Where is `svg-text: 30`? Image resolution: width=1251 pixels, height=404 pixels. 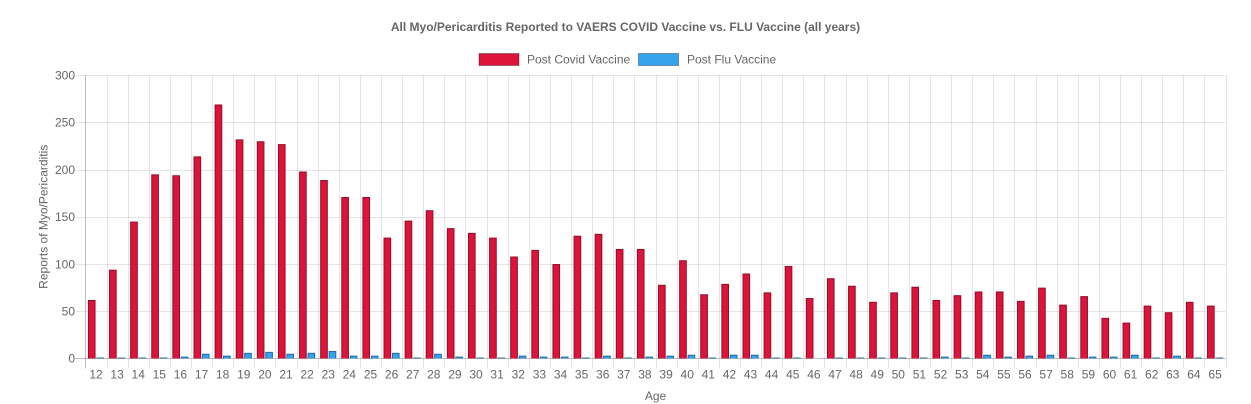
svg-text: 30 is located at coordinates (476, 374).